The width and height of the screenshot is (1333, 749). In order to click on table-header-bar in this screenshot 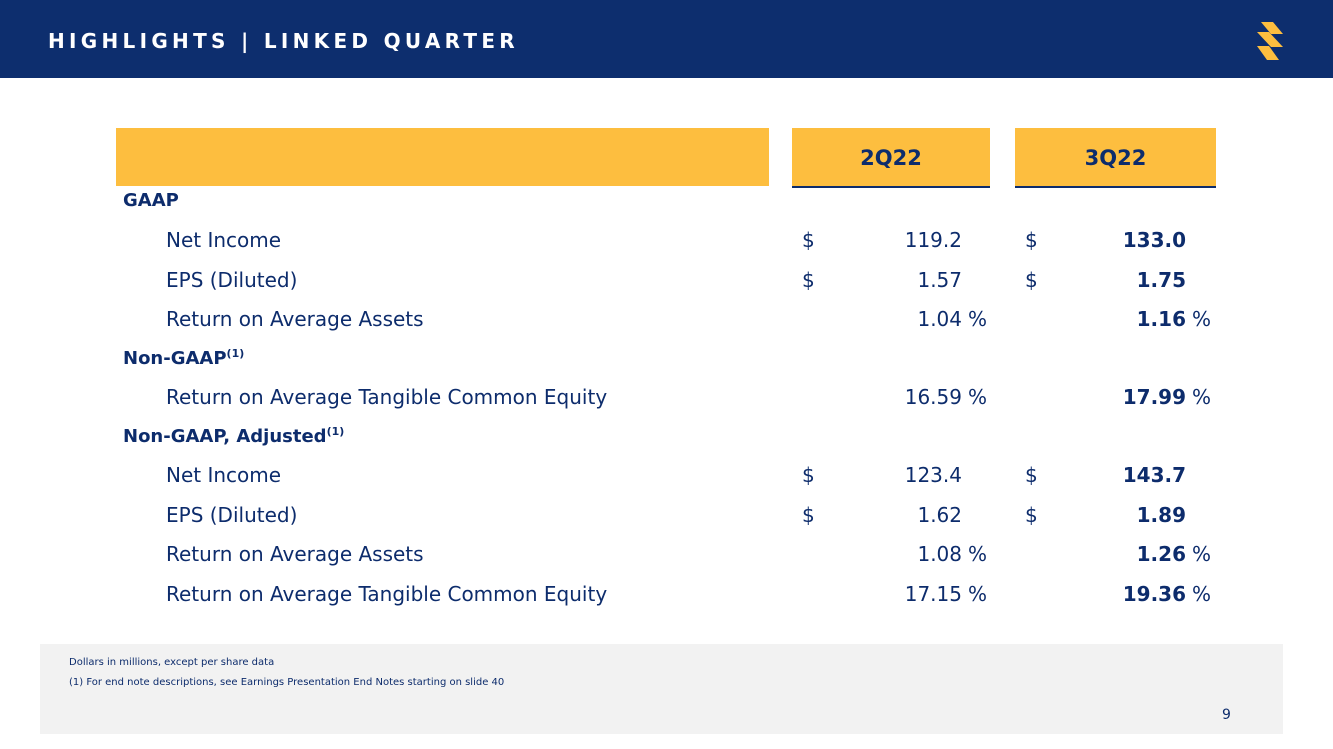, I will do `click(442, 157)`.